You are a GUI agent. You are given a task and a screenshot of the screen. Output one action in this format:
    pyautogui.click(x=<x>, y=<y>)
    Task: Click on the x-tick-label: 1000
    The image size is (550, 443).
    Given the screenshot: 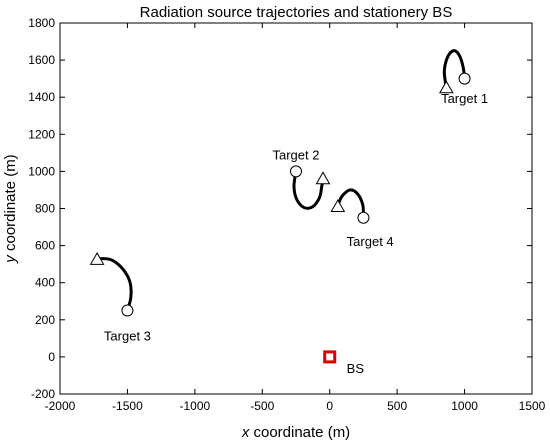 What is the action you would take?
    pyautogui.click(x=464, y=406)
    